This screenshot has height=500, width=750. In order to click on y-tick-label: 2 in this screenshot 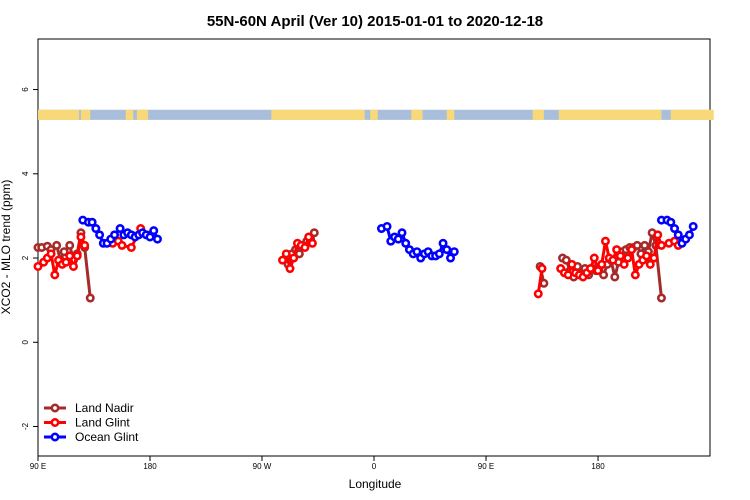, I will do `click(25, 257)`.